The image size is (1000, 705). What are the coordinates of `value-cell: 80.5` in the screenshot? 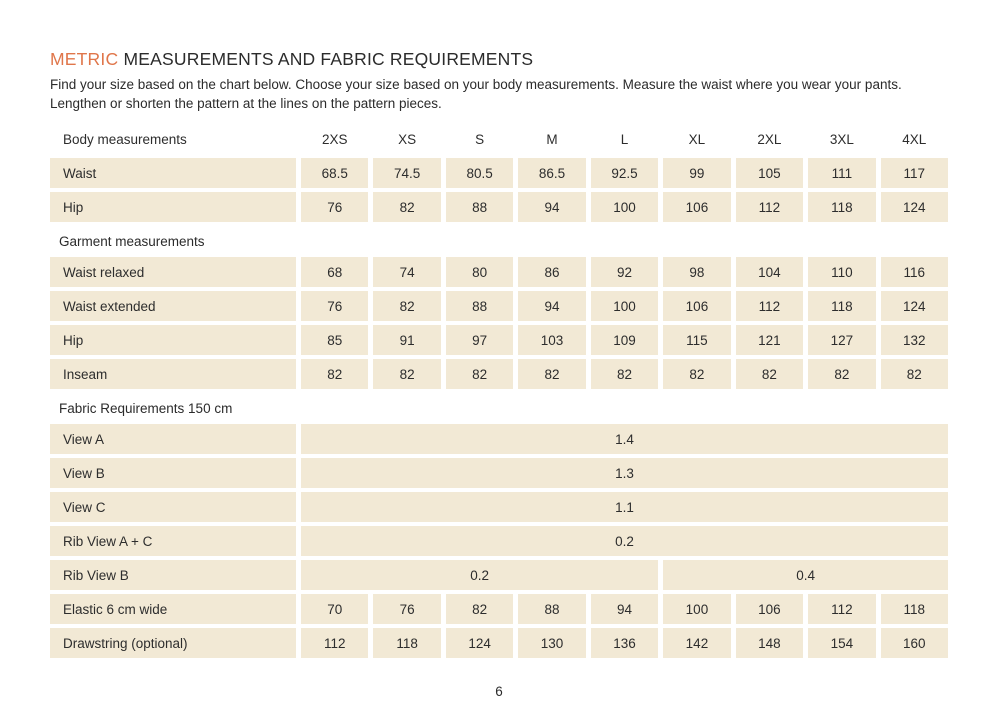 It's located at (479, 173).